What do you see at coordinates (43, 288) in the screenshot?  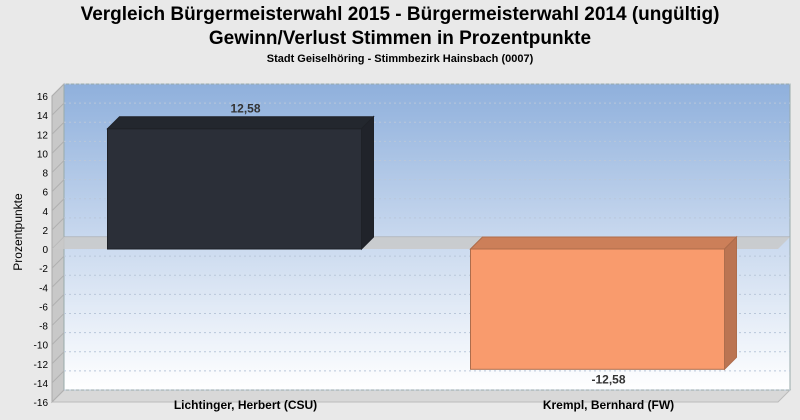 I see `y-tick-label: -4` at bounding box center [43, 288].